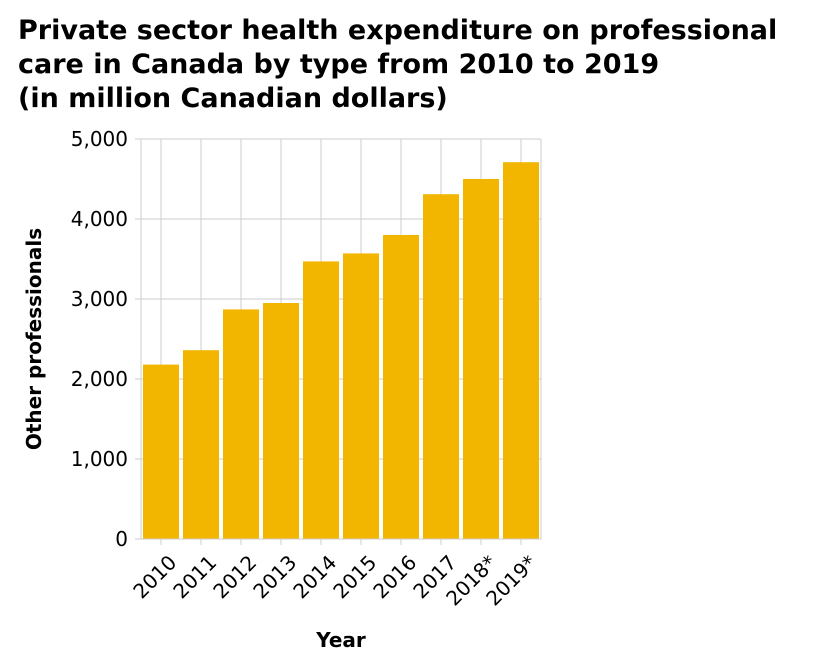 This screenshot has width=824, height=672. Describe the element at coordinates (354, 576) in the screenshot. I see `x-tick-label: 2015` at that location.